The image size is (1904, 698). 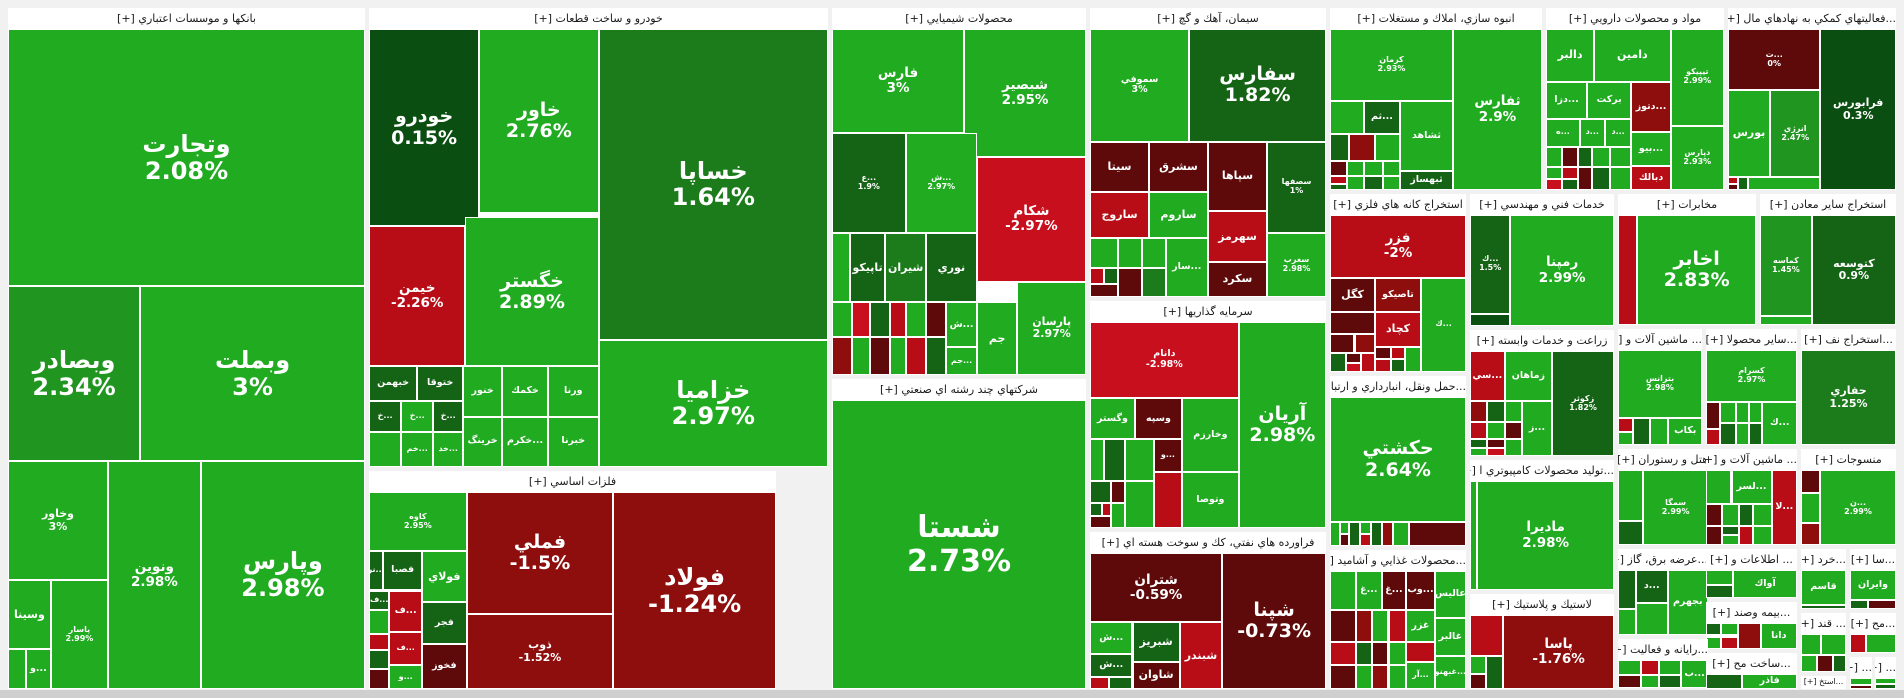 I want to click on treemap-tile-عاليس: عاليس, so click(x=1450, y=595).